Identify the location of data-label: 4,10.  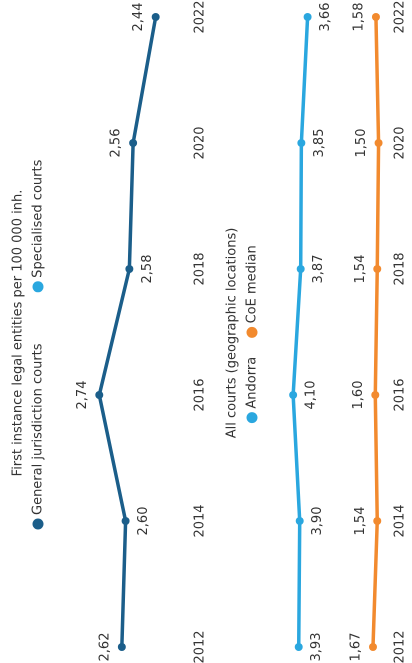
(311, 395).